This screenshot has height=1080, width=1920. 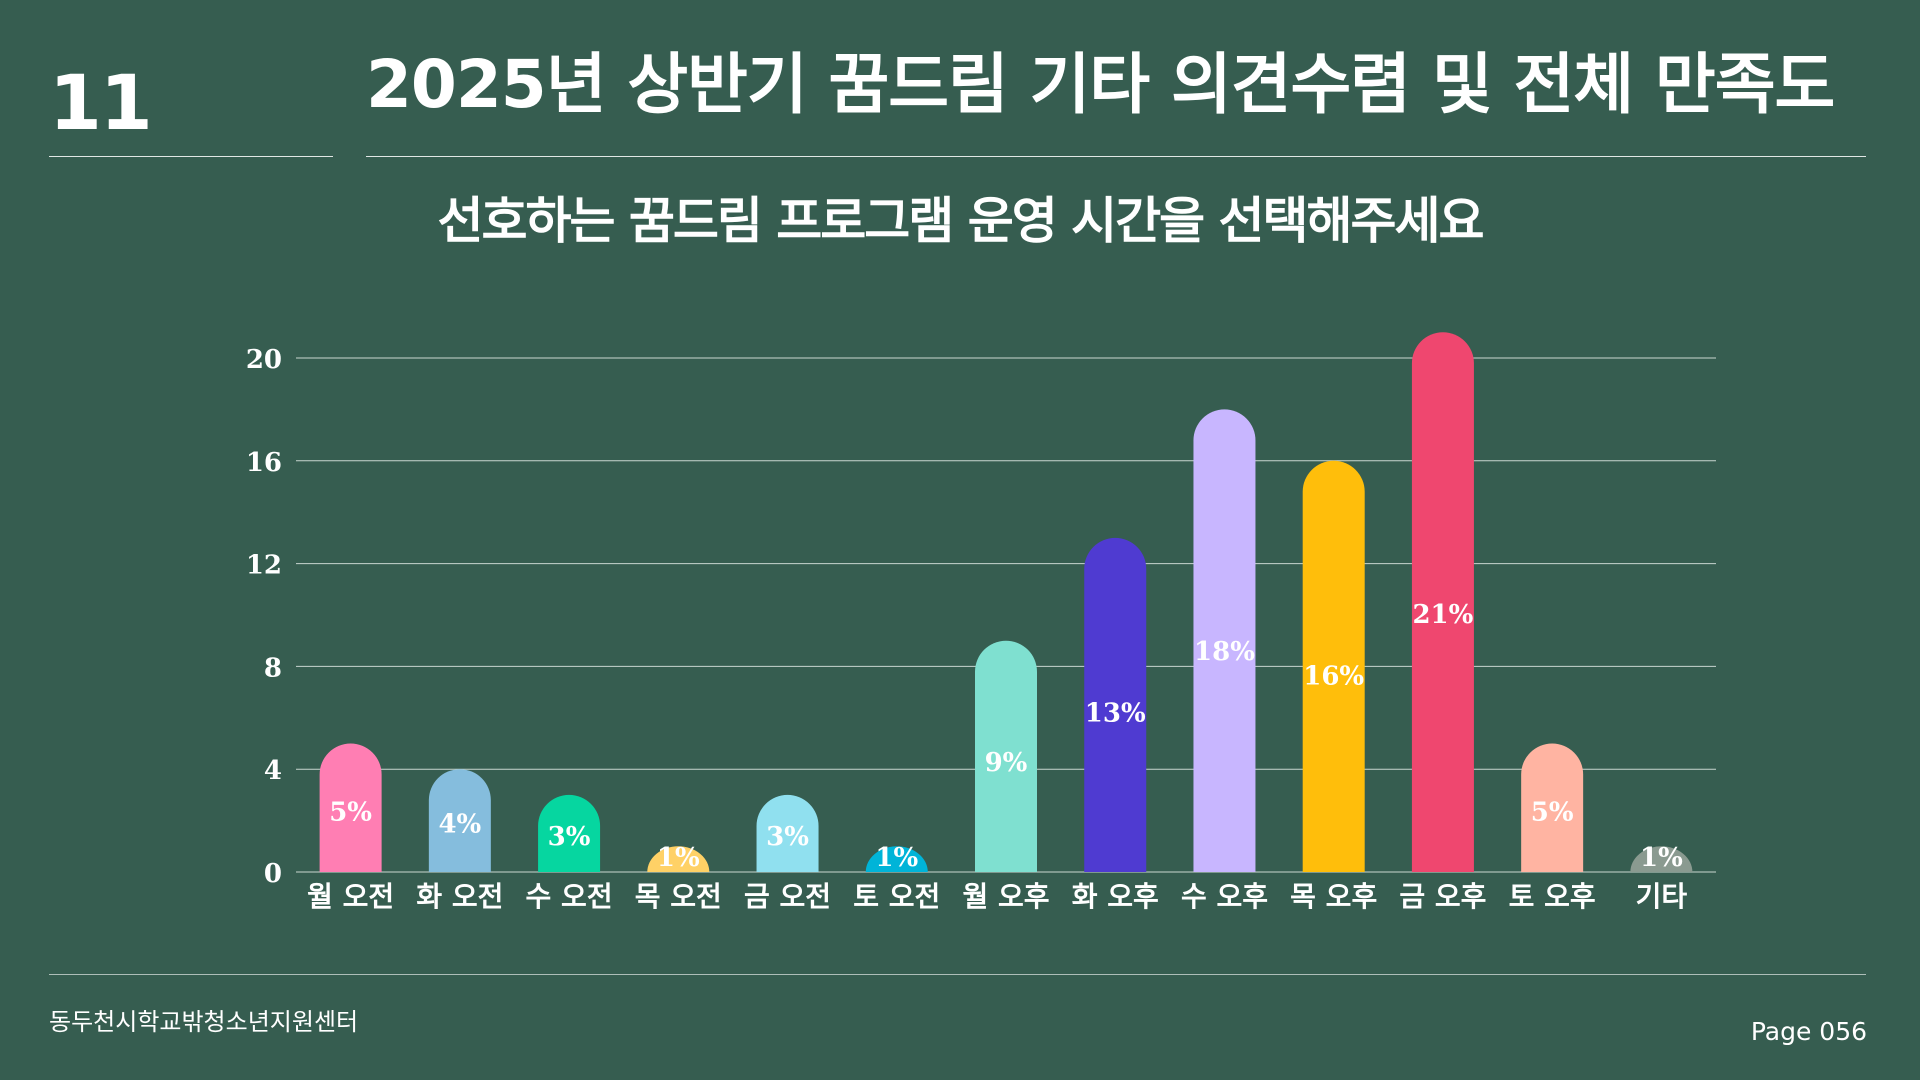 What do you see at coordinates (678, 896) in the screenshot?
I see `x-tick-label: 목 오전` at bounding box center [678, 896].